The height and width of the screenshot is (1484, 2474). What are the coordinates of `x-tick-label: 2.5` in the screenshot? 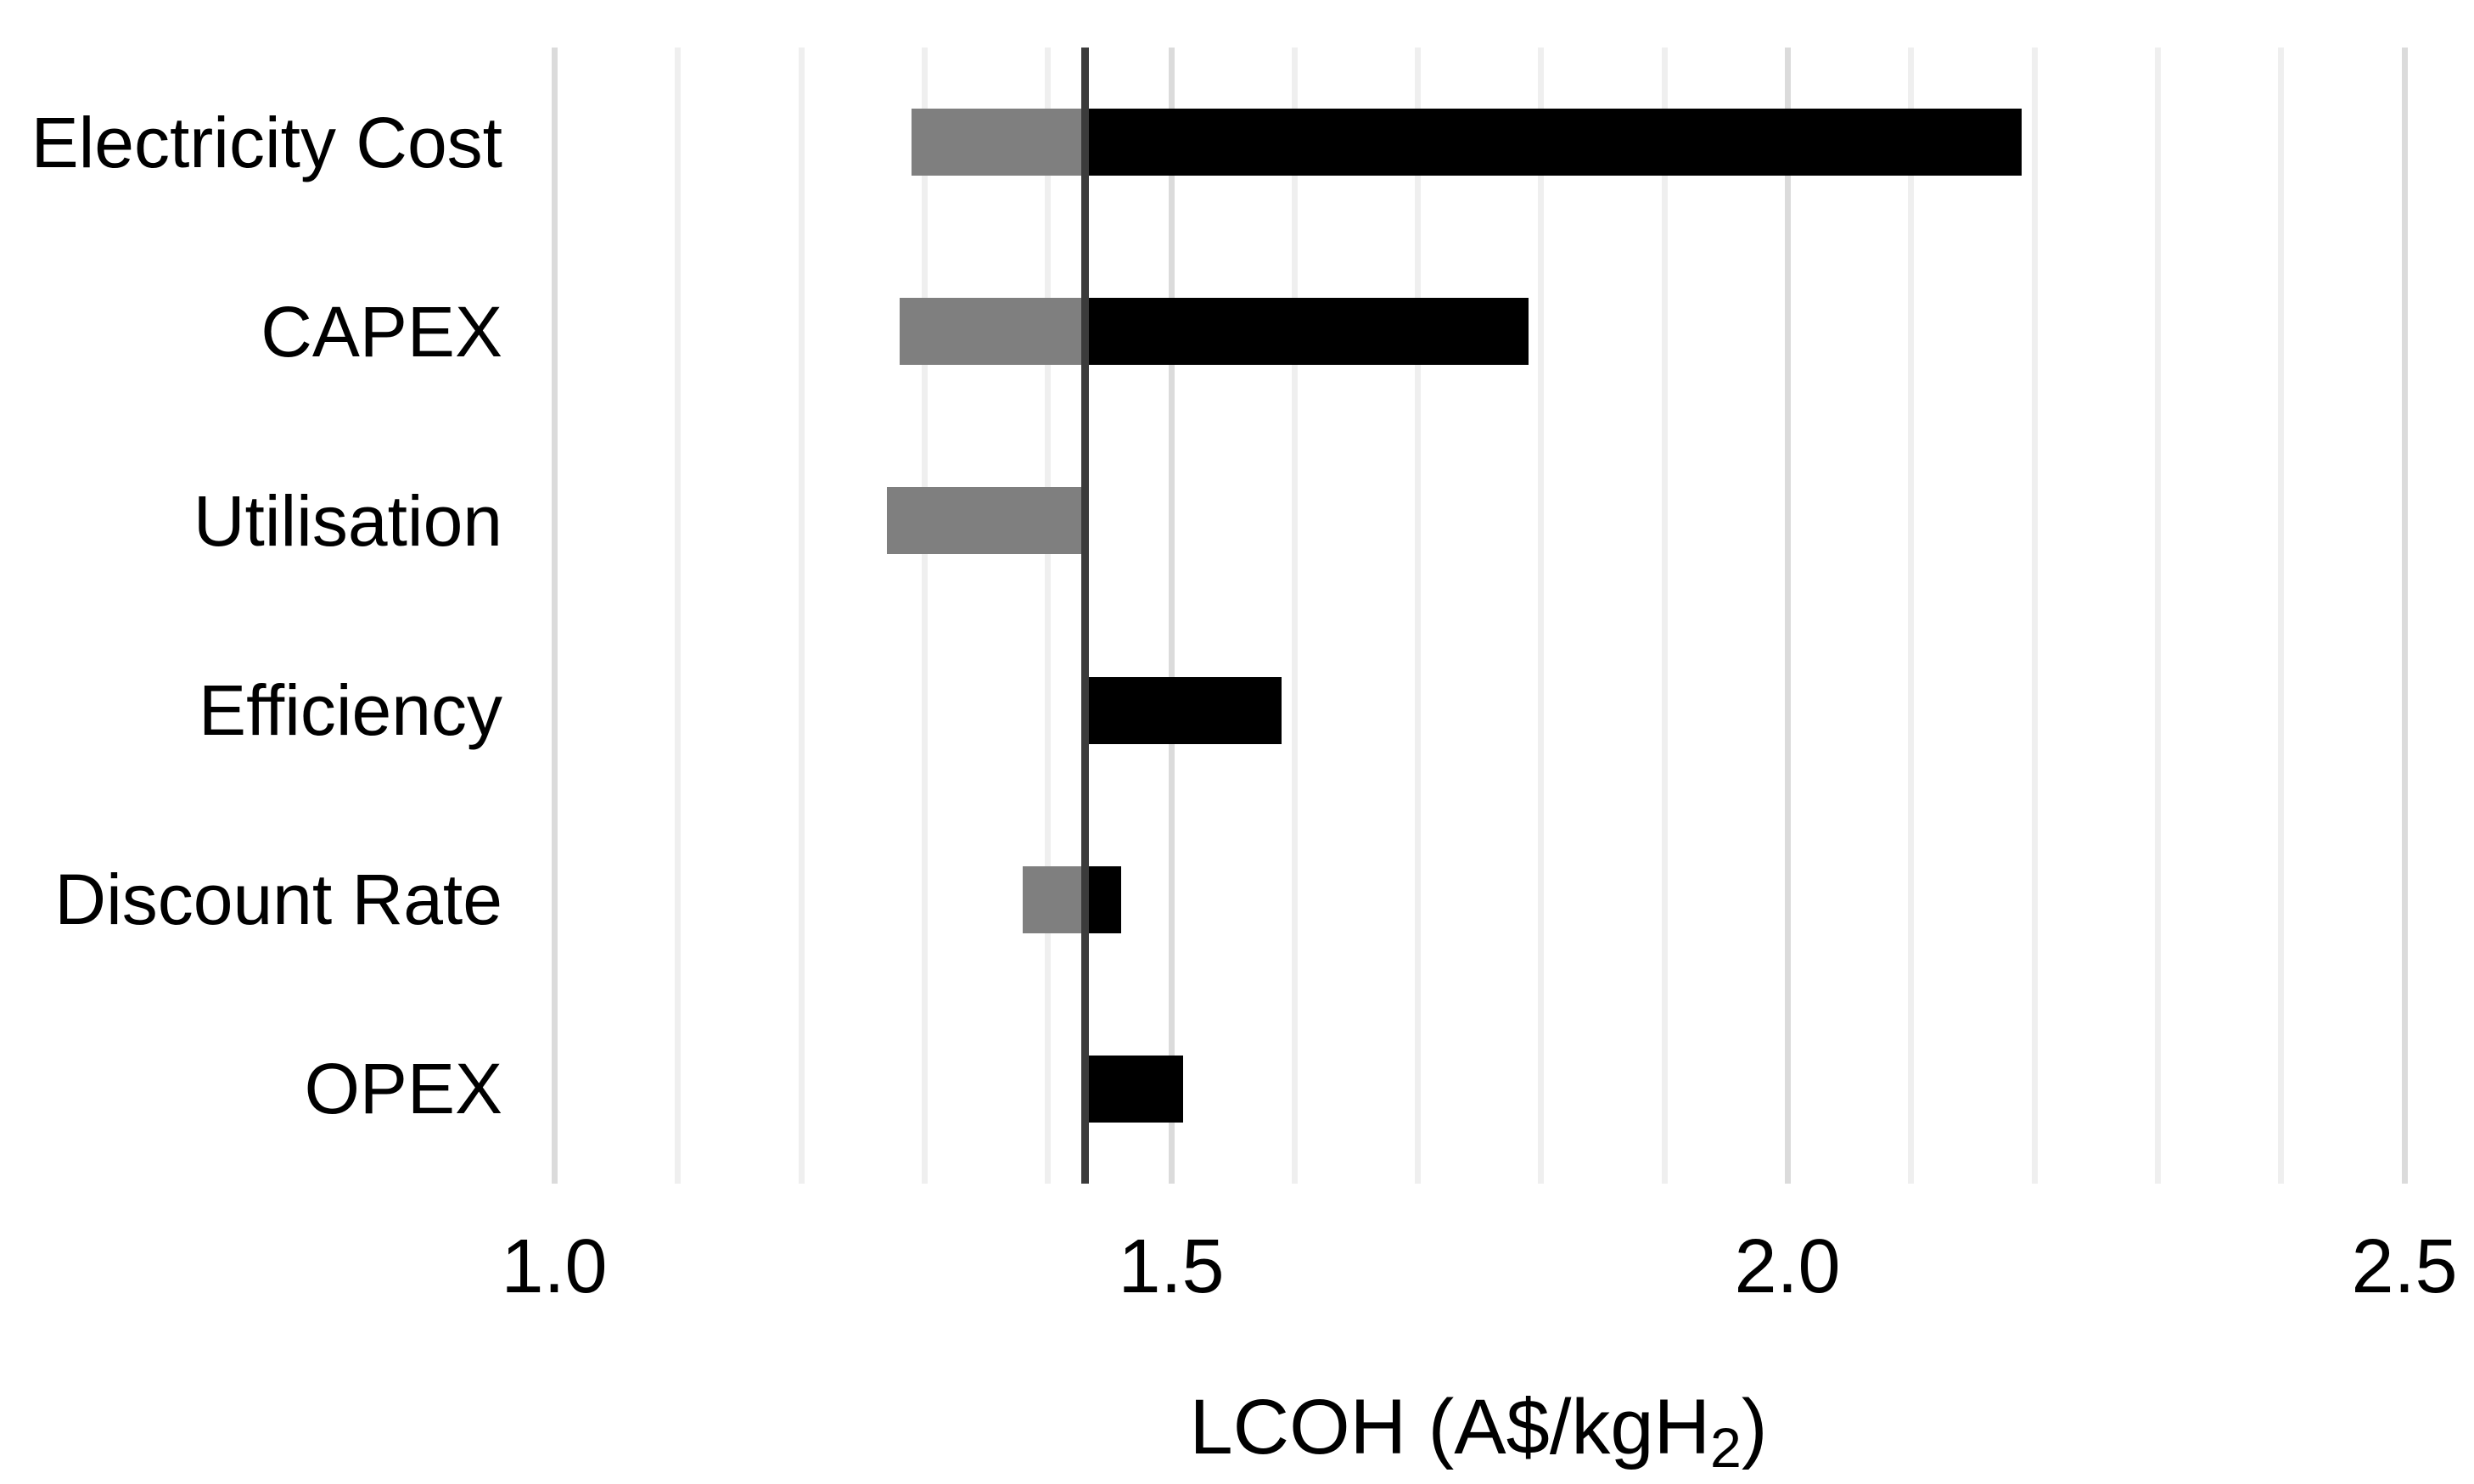 It's located at (2404, 1266).